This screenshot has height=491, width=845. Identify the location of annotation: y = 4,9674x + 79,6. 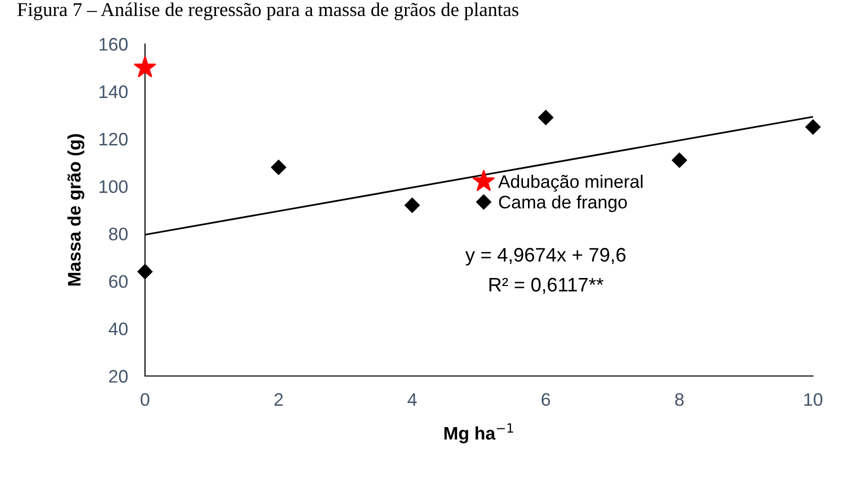
(545, 257).